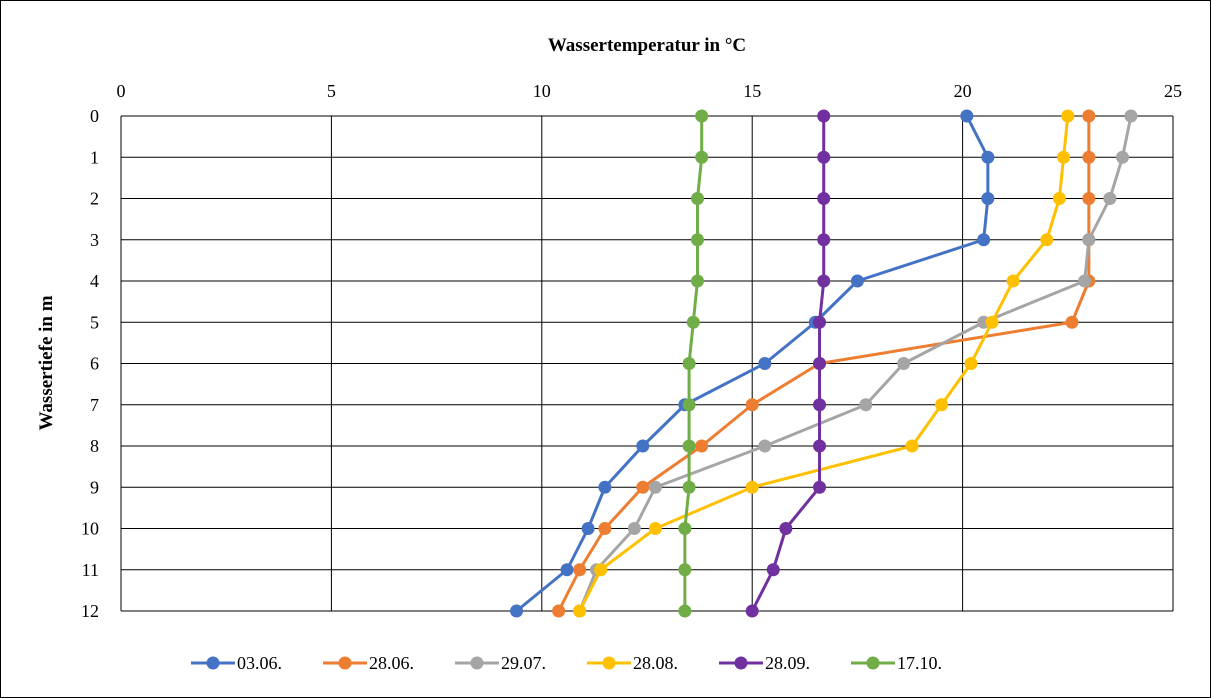 This screenshot has height=698, width=1211. What do you see at coordinates (94, 405) in the screenshot?
I see `y-tick-label: 7` at bounding box center [94, 405].